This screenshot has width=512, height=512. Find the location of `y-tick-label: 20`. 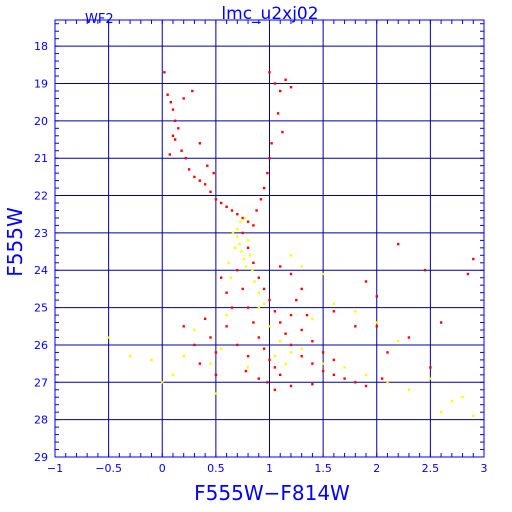

y-tick-label: 20 is located at coordinates (41, 121).